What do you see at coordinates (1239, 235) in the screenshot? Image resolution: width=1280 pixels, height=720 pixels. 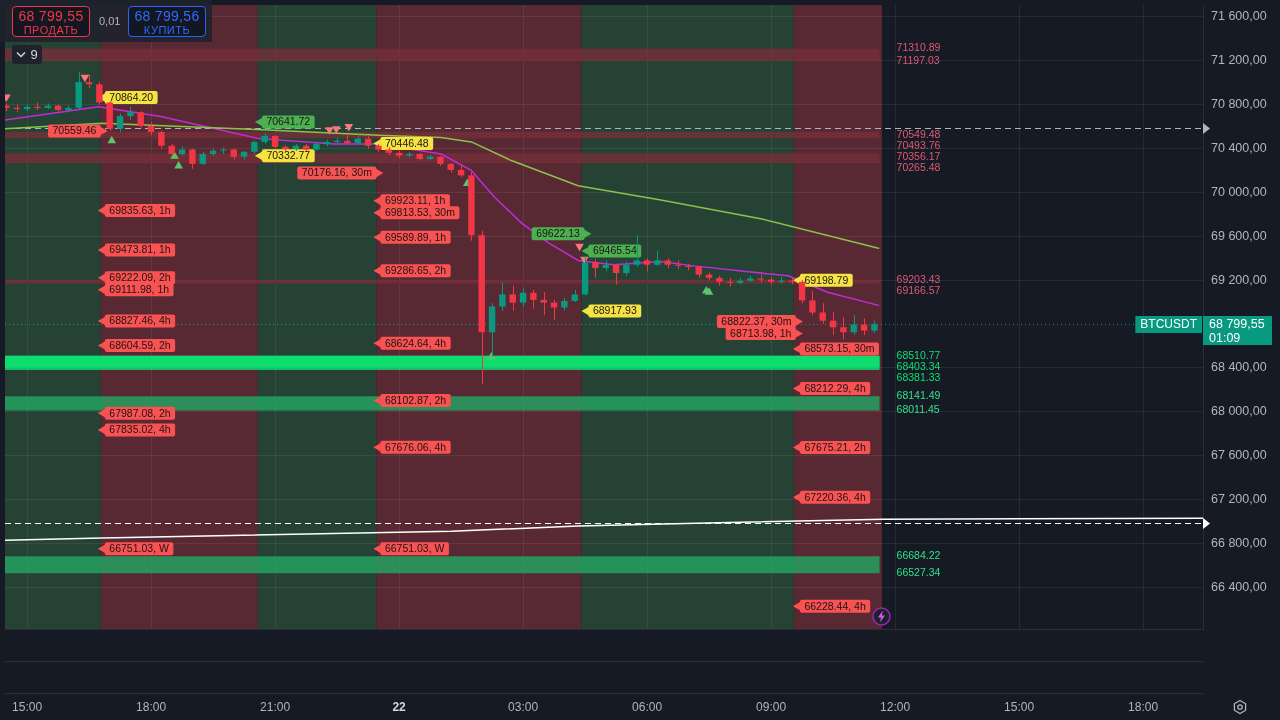 I see `y-tick-label: 69 600,00` at bounding box center [1239, 235].